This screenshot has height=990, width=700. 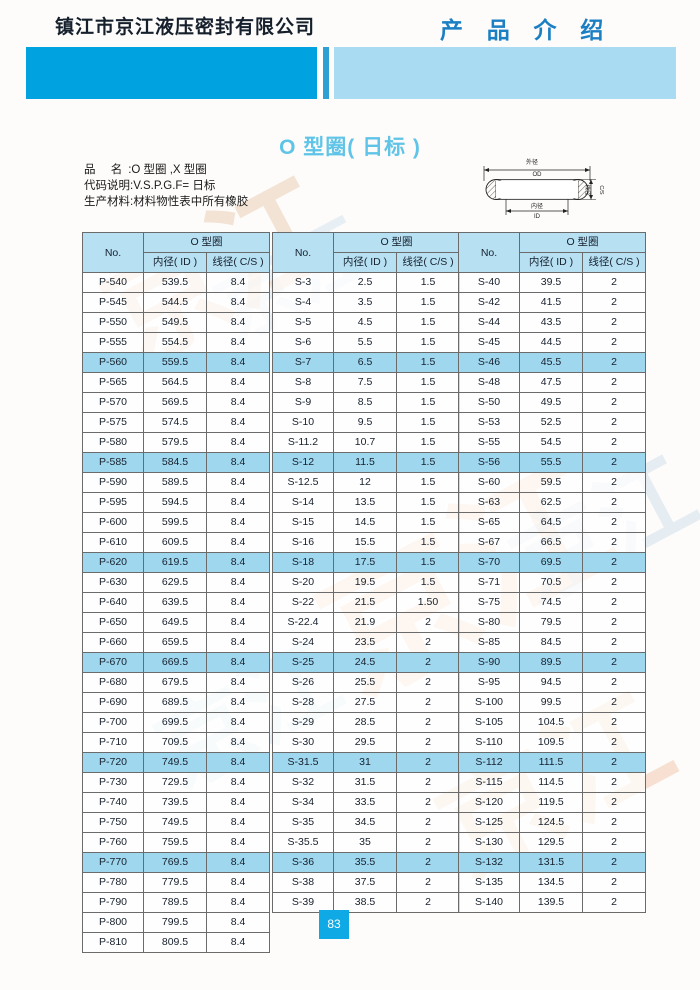 What do you see at coordinates (489, 862) in the screenshot?
I see `cell-no: S-132` at bounding box center [489, 862].